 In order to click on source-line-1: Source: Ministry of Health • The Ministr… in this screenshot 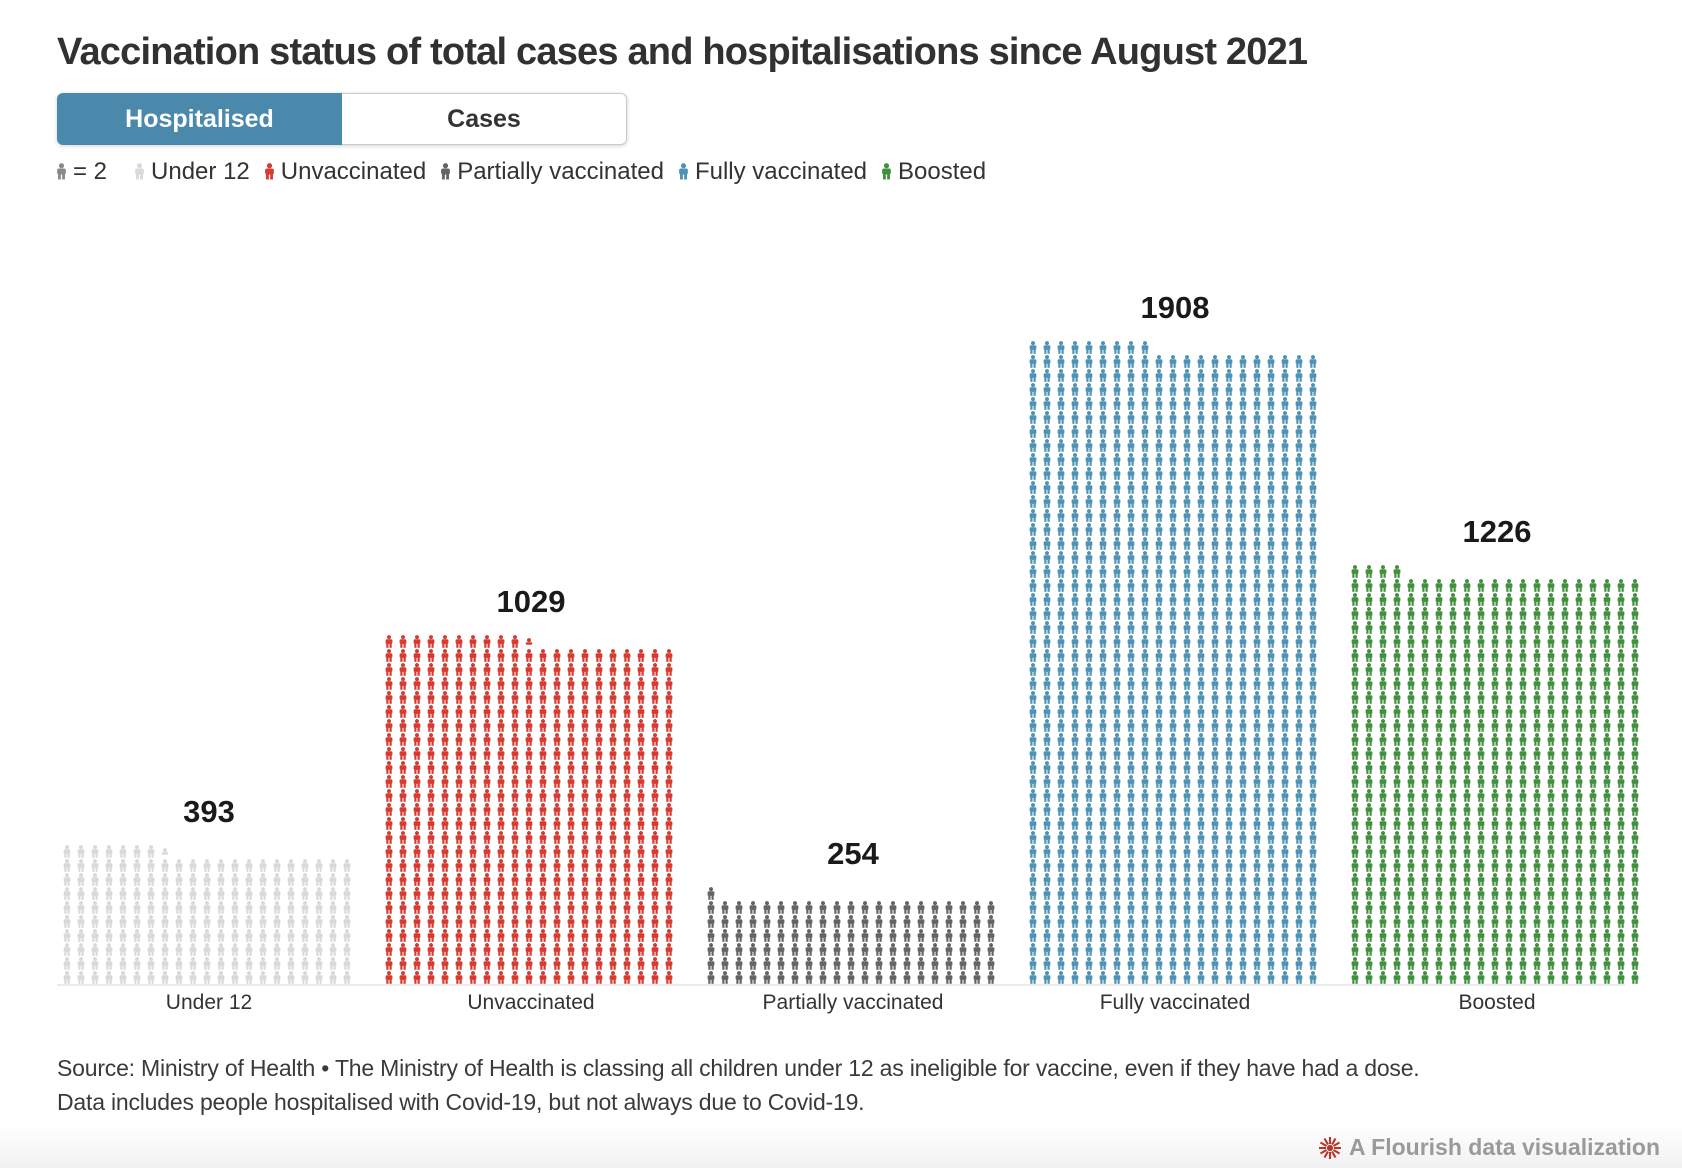, I will do `click(738, 1068)`.